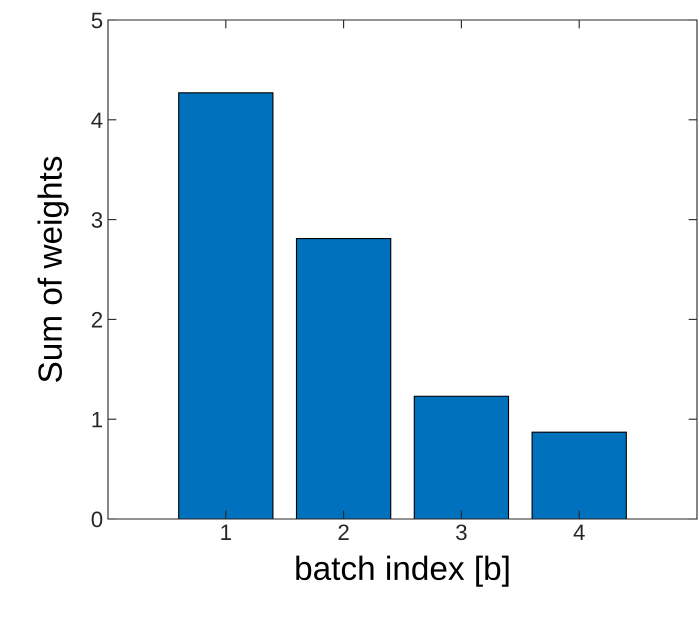  I want to click on x-tick-label: 3, so click(461, 532).